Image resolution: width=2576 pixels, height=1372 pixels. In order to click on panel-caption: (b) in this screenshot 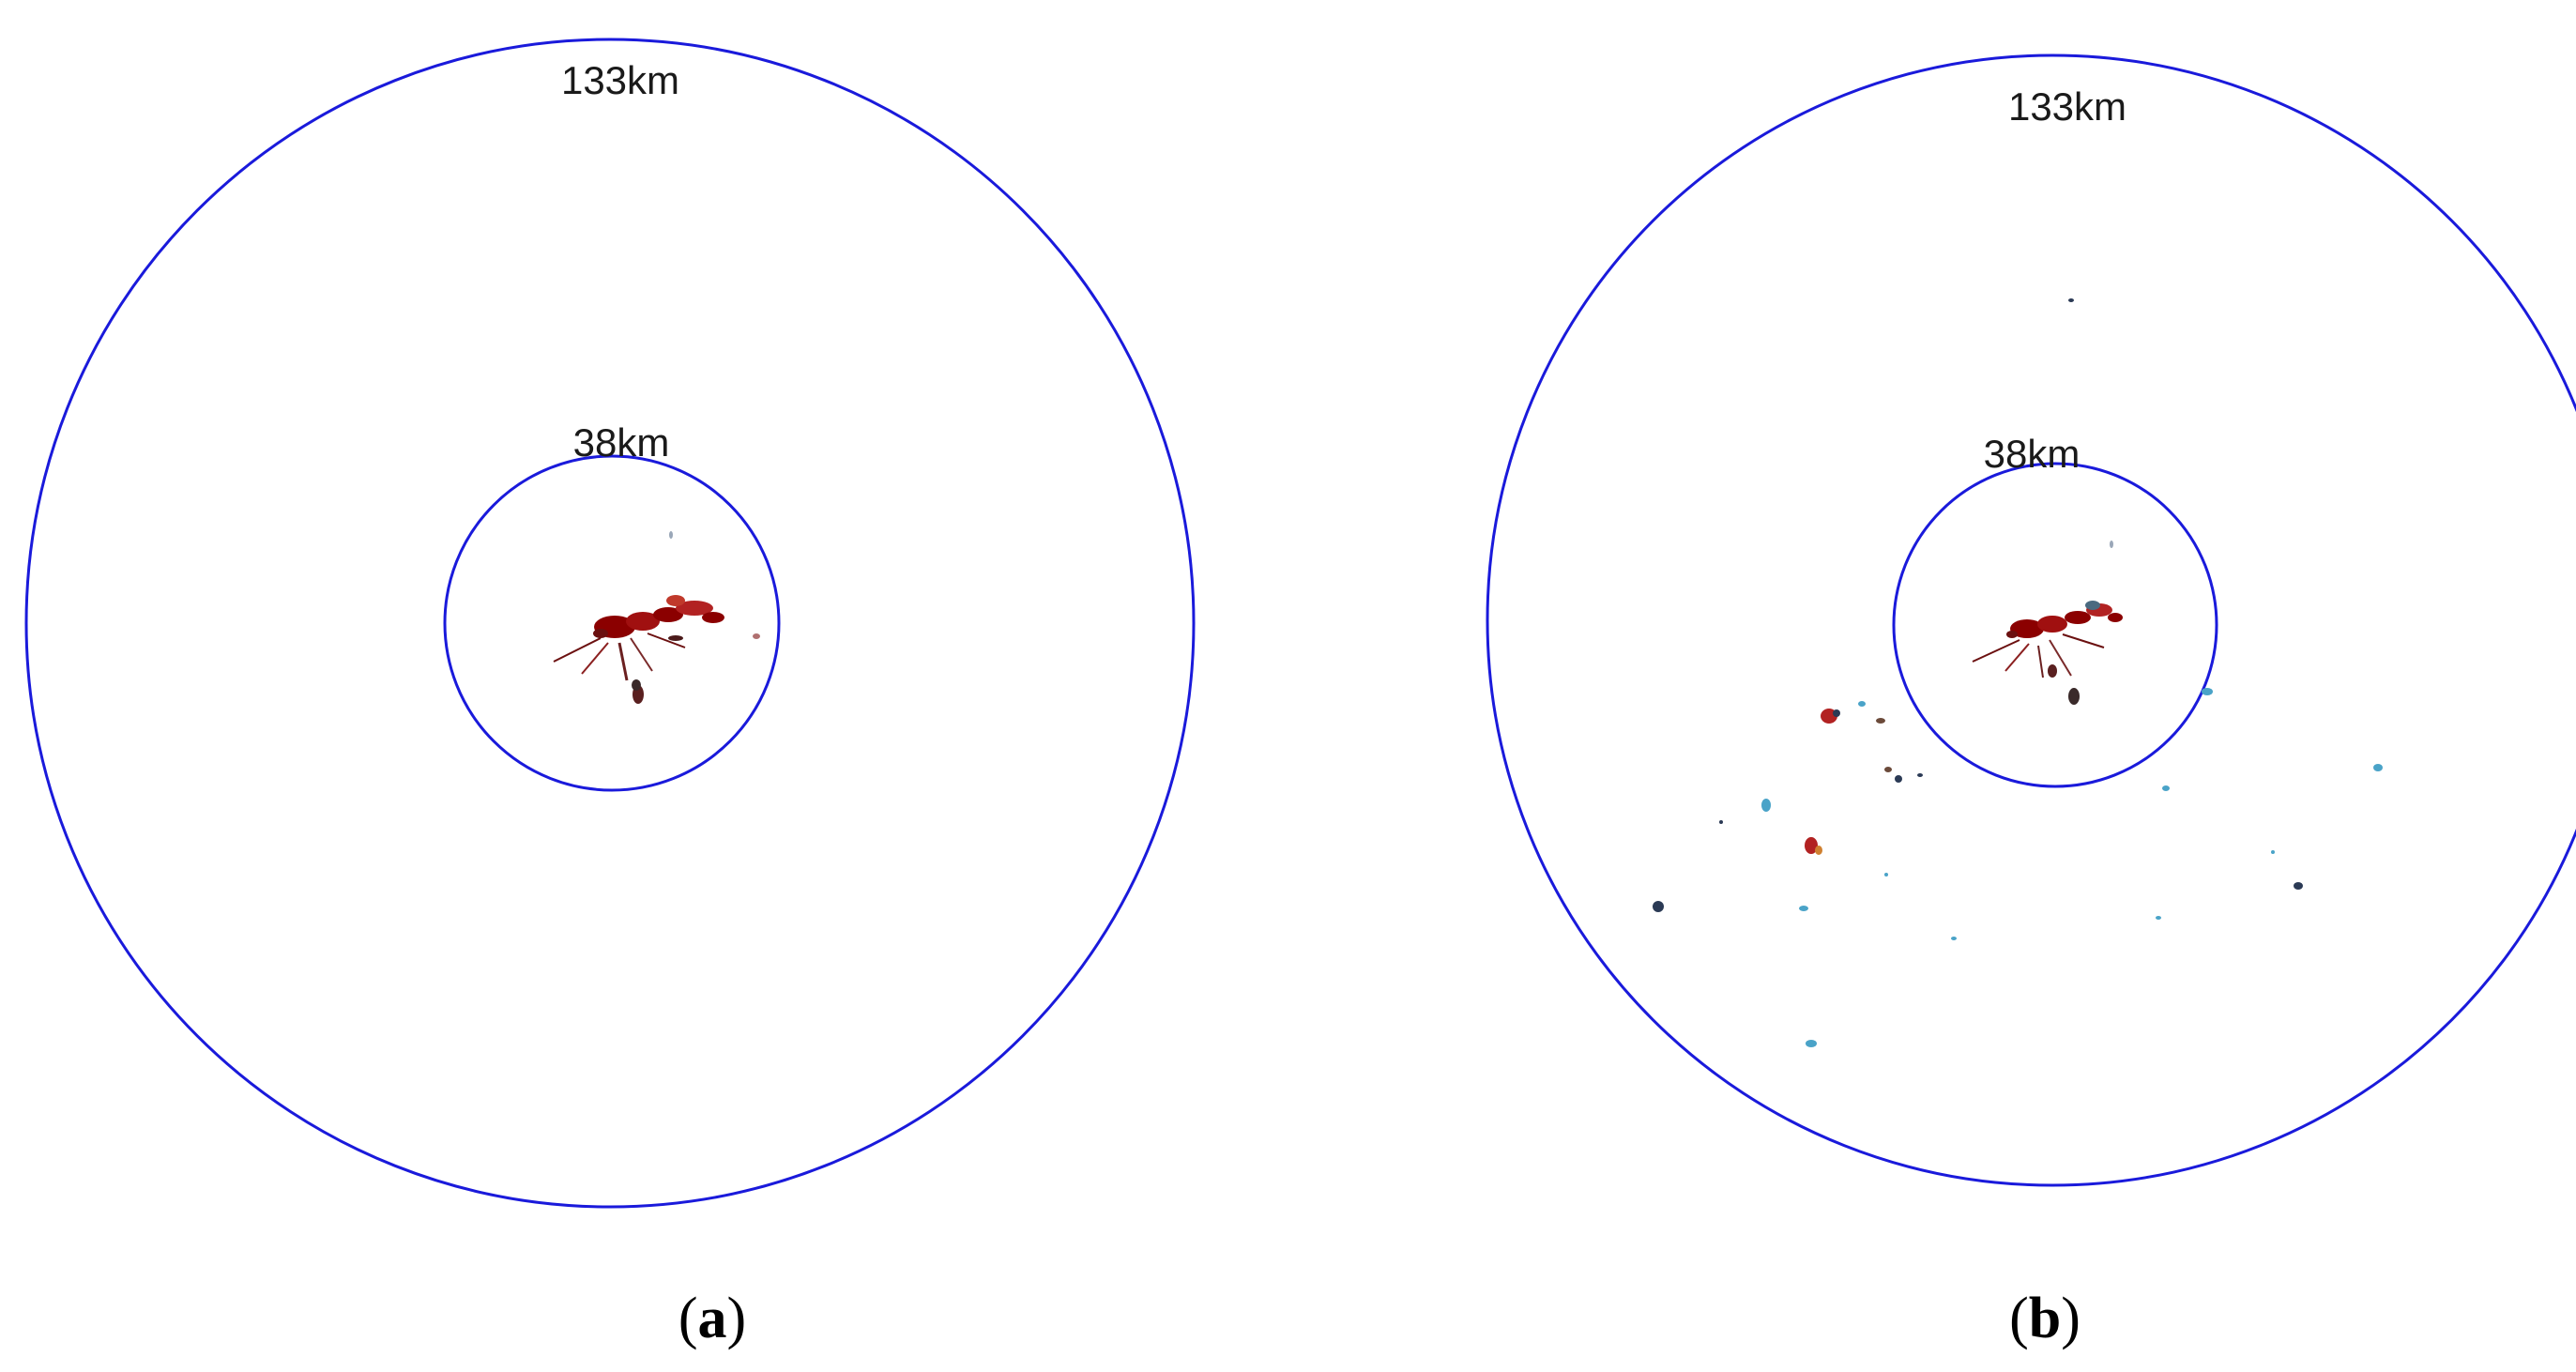, I will do `click(2045, 1319)`.